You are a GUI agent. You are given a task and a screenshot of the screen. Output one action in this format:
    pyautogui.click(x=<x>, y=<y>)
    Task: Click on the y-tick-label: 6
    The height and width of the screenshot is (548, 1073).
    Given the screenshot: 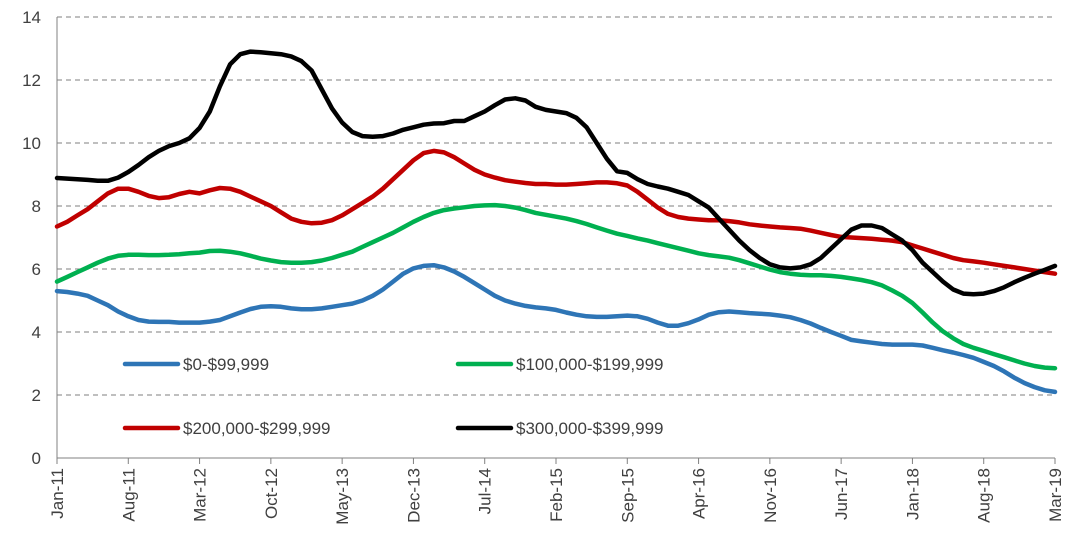 What is the action you would take?
    pyautogui.click(x=36, y=269)
    